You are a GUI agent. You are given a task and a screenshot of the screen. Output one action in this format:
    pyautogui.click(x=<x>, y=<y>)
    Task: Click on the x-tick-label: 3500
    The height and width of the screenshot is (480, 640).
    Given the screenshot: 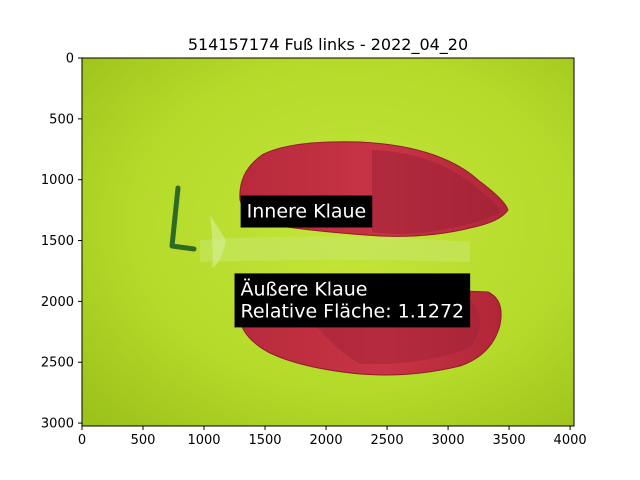 What is the action you would take?
    pyautogui.click(x=509, y=440)
    